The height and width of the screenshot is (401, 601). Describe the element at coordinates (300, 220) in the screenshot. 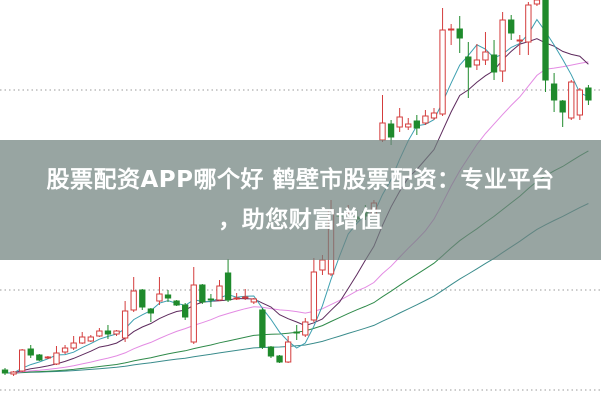

I see `article-title-line-2: ，助您财富增值` at that location.